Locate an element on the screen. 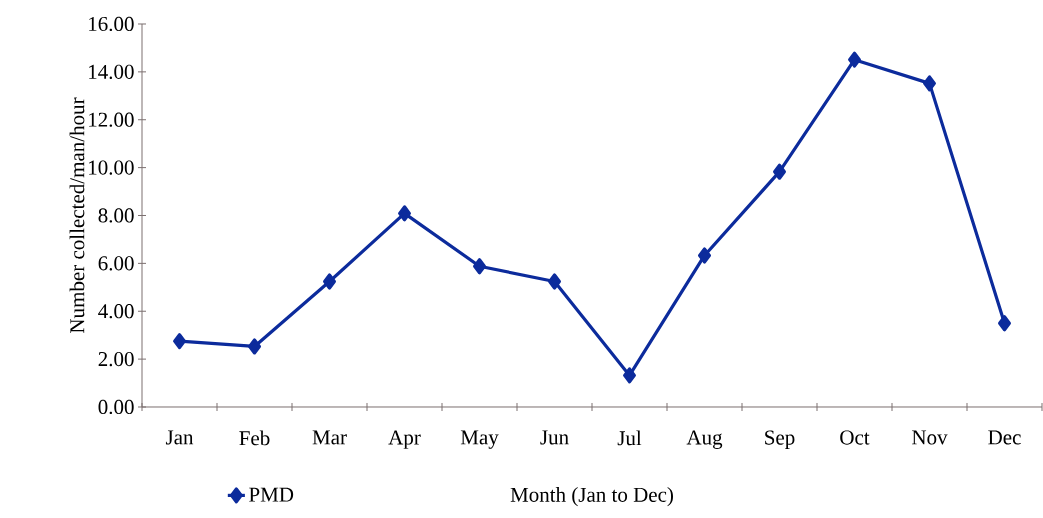 The image size is (1043, 518). x-tick-label: Aug is located at coordinates (704, 439).